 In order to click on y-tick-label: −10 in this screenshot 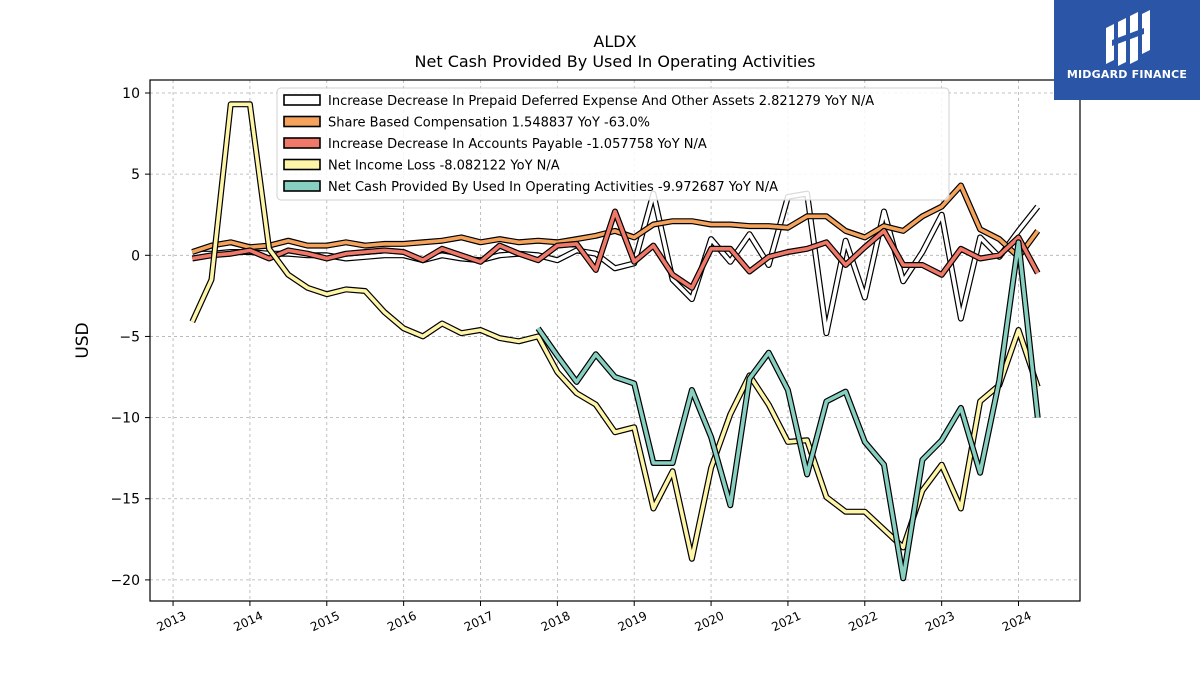, I will do `click(125, 419)`.